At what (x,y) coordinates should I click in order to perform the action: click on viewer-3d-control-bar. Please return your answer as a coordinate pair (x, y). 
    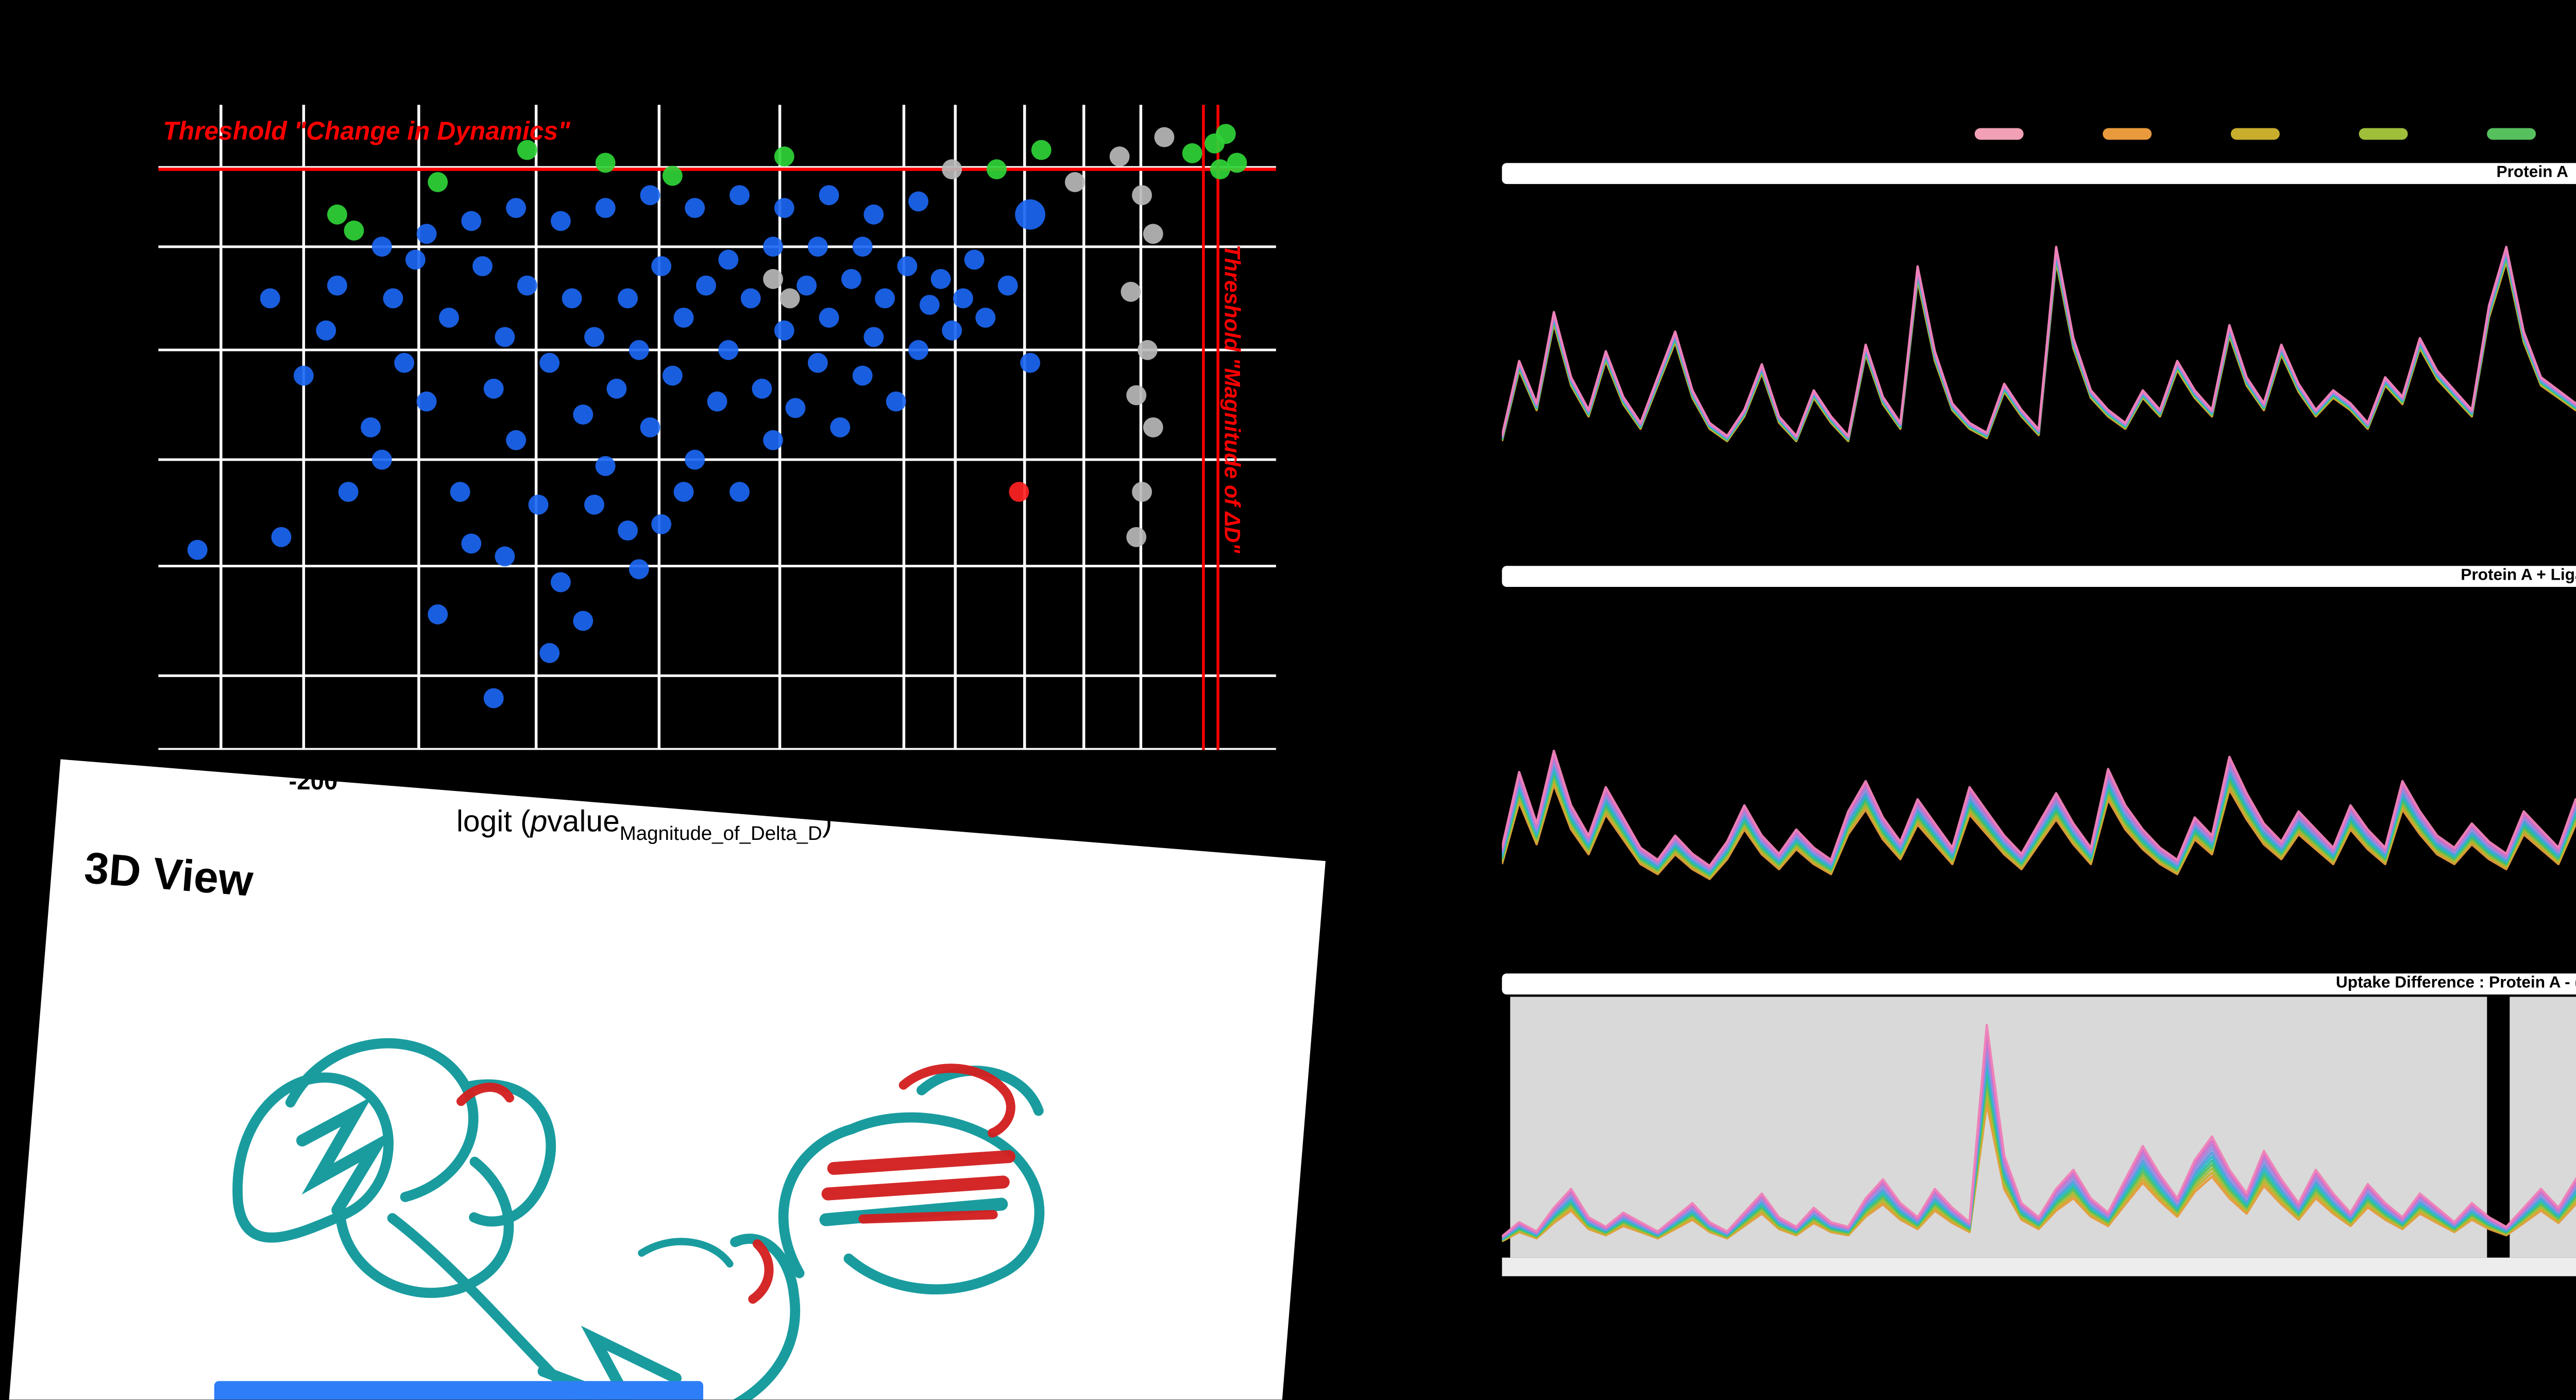
    Looking at the image, I should click on (459, 1390).